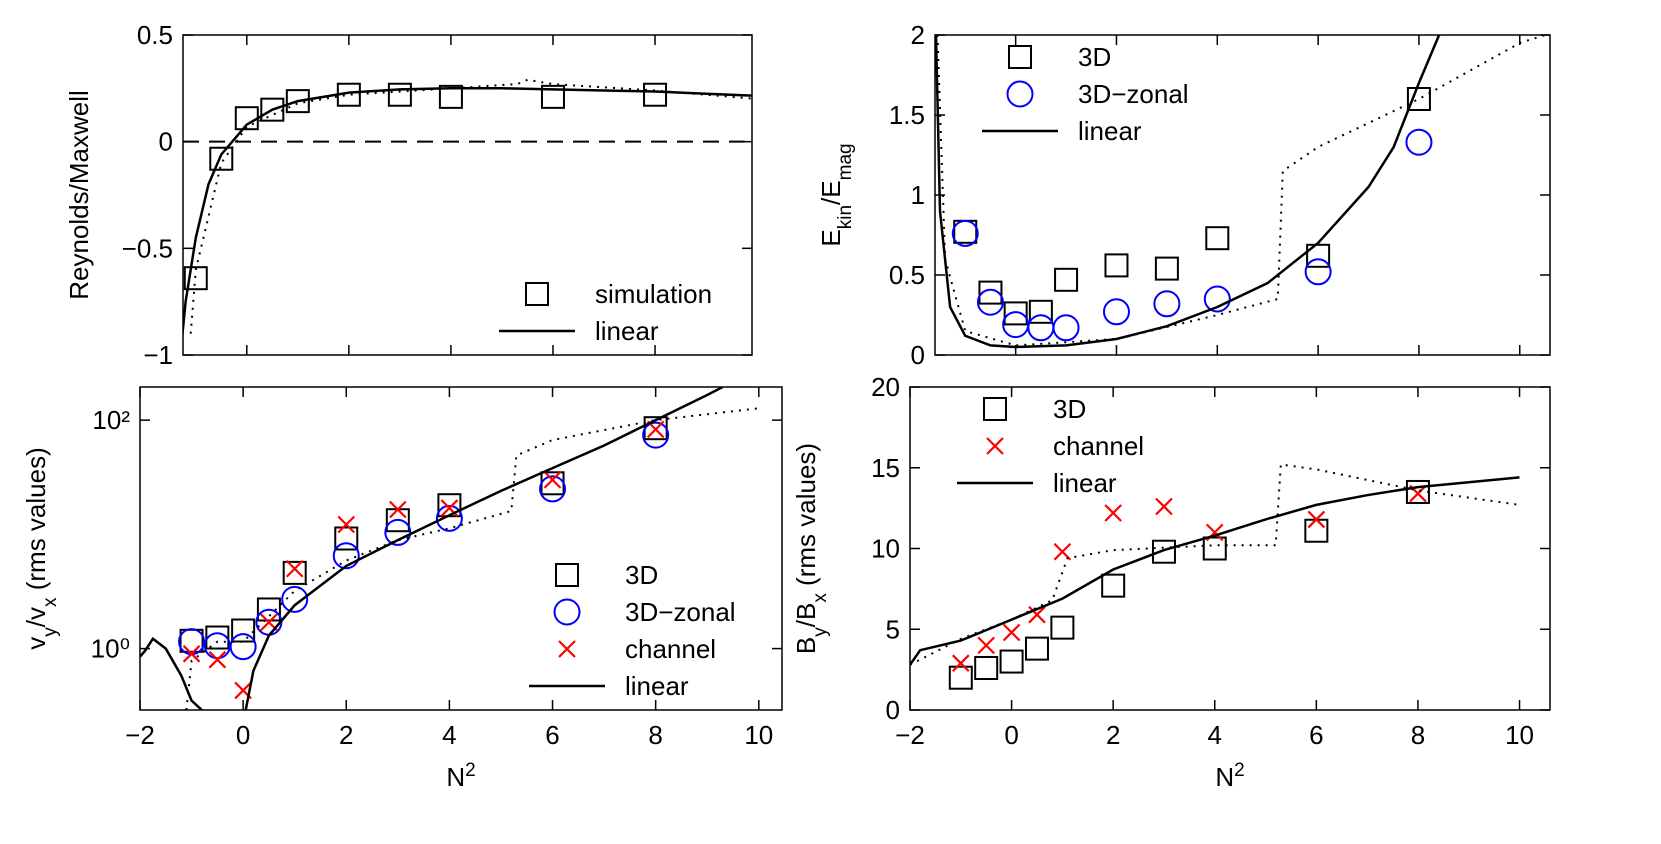 Image resolution: width=1661 pixels, height=844 pixels. Describe the element at coordinates (147, 248) in the screenshot. I see `y-tick-label: −0.5` at that location.